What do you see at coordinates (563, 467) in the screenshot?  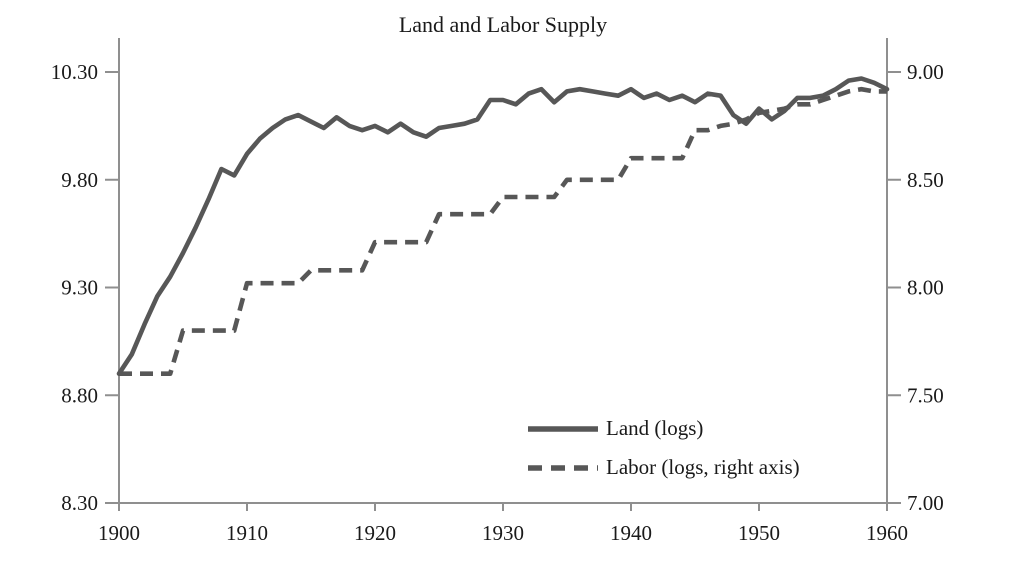 I see `dashed-line-swatch-icon` at bounding box center [563, 467].